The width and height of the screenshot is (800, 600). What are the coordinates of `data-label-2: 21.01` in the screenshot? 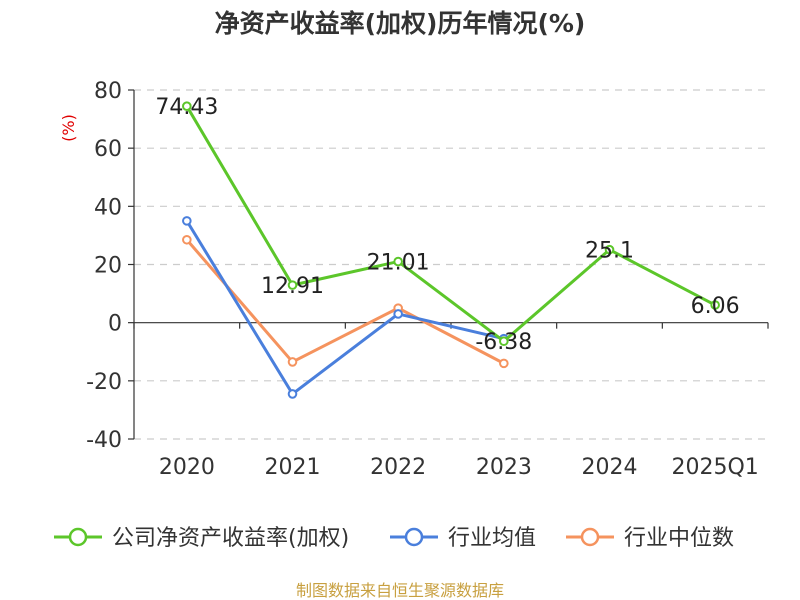 It's located at (398, 263).